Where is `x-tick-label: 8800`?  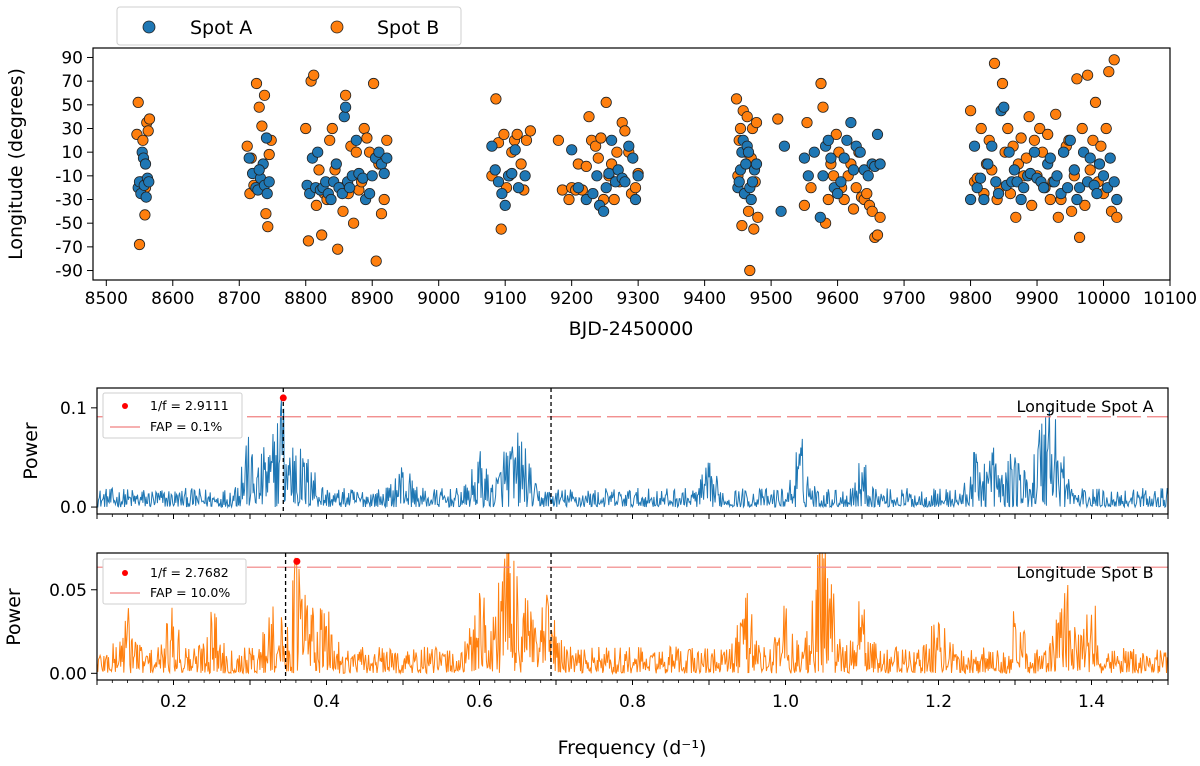 x-tick-label: 8800 is located at coordinates (305, 299).